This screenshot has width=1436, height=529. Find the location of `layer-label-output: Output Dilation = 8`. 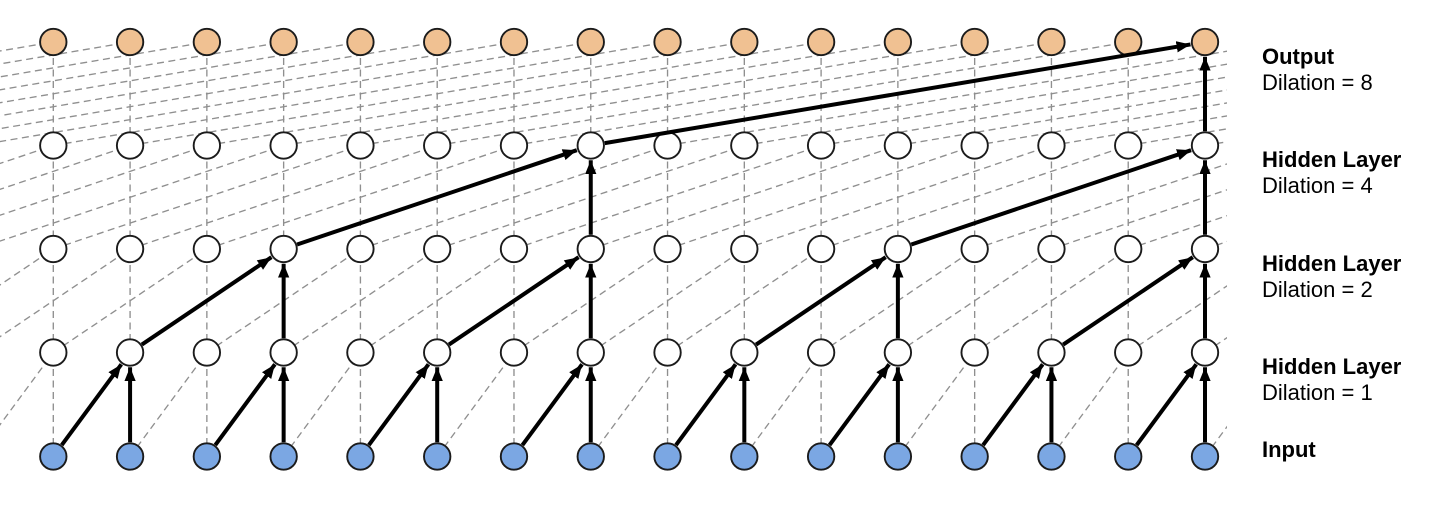

layer-label-output: Output Dilation = 8 is located at coordinates (1347, 70).